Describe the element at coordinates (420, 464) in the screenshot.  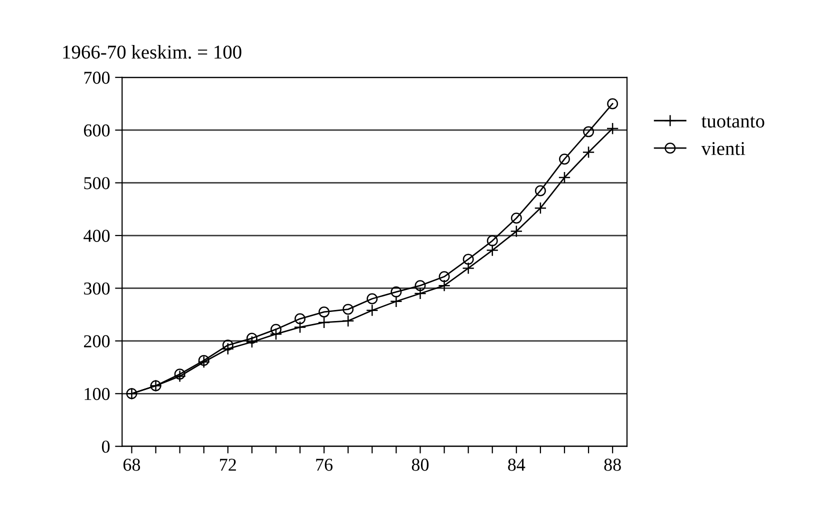
I see `x-tick-label: 80` at that location.